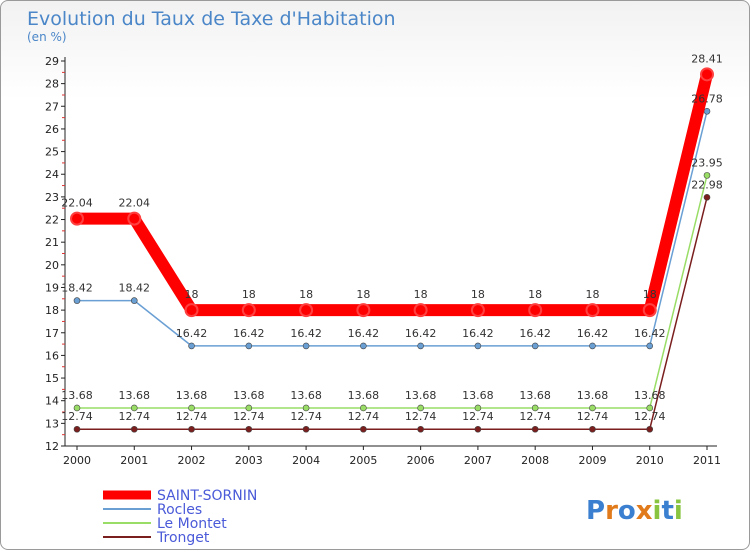 The height and width of the screenshot is (550, 750). Describe the element at coordinates (707, 58) in the screenshot. I see `data-label: 28.41` at that location.